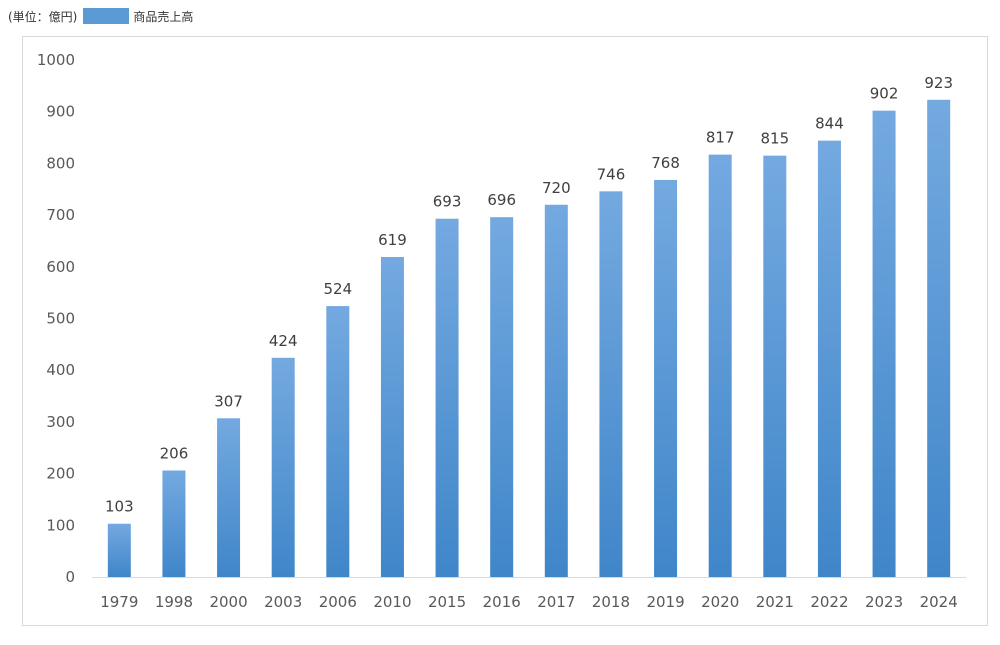 The image size is (1000, 645). What do you see at coordinates (163, 16) in the screenshot?
I see `legend-label: 商品売上高` at bounding box center [163, 16].